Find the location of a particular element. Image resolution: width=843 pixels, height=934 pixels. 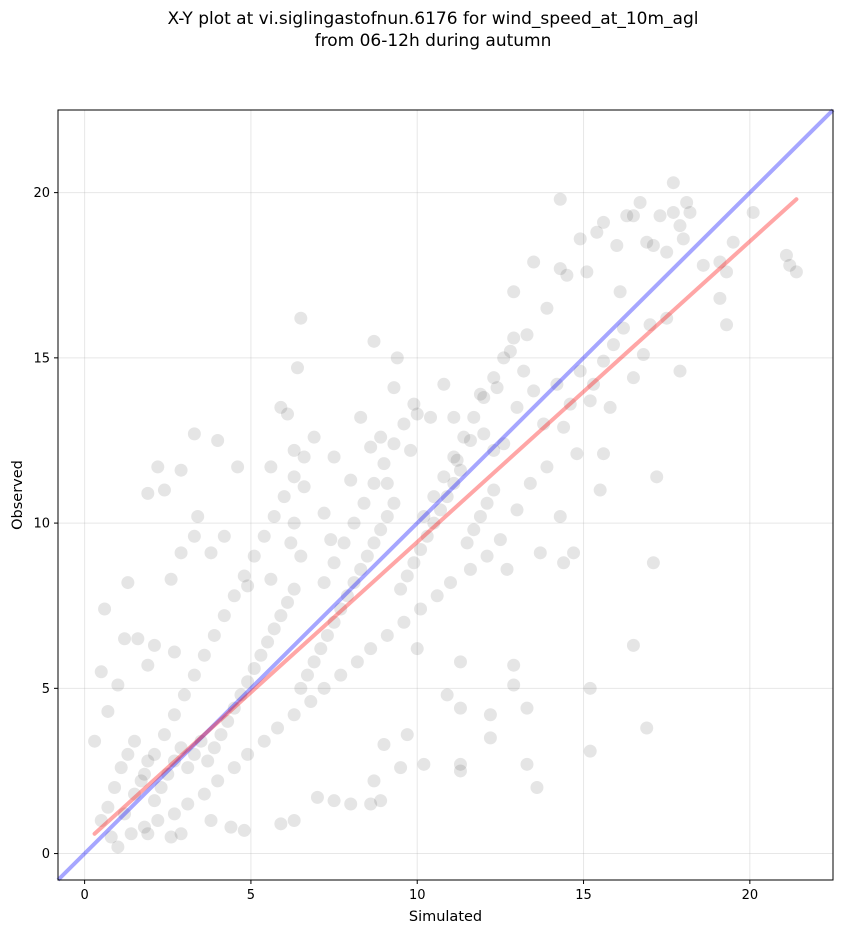

x-tick-label: 0 is located at coordinates (84, 895).